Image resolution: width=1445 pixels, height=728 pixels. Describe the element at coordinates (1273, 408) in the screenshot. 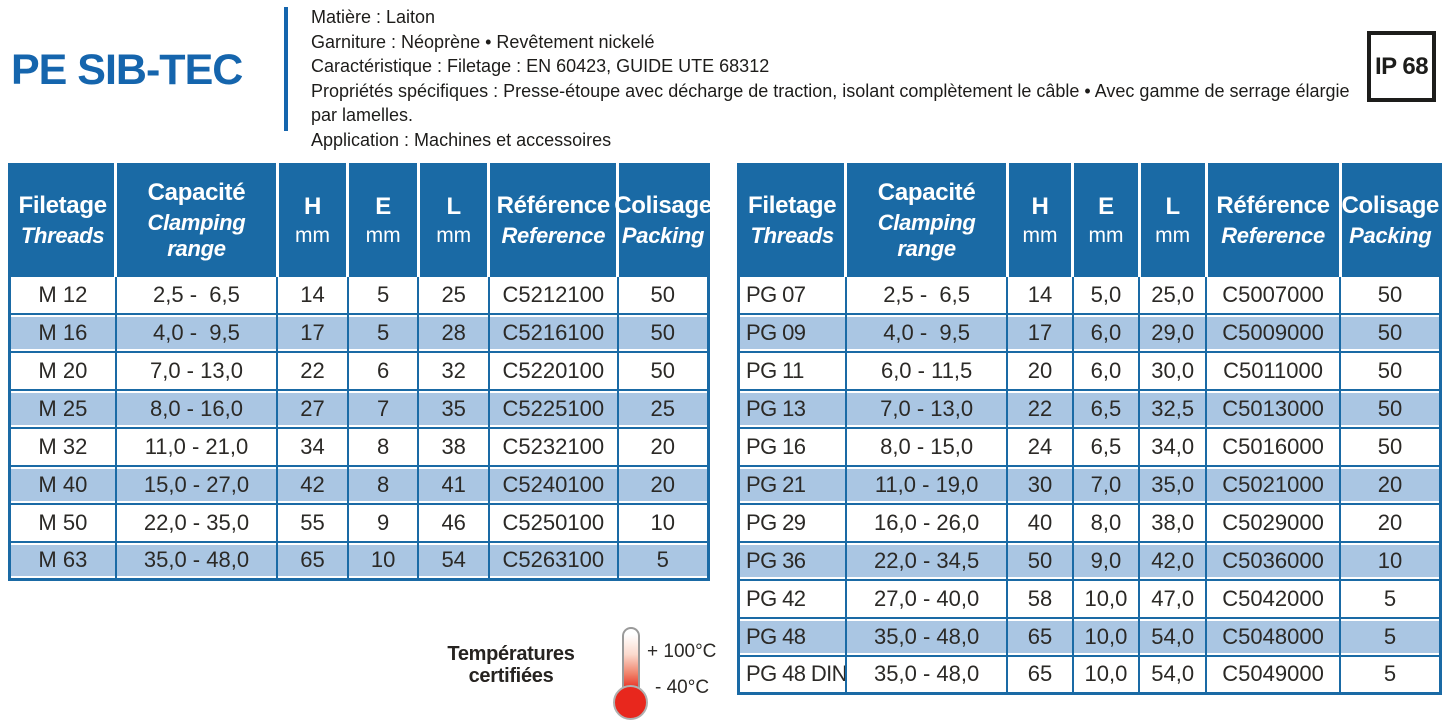

I see `reference-cell: C5013000` at that location.